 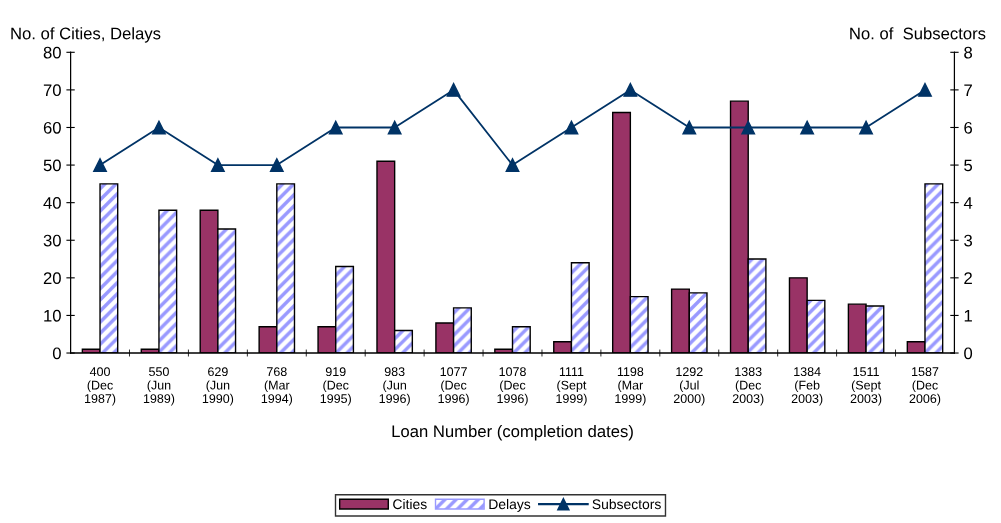 What do you see at coordinates (968, 316) in the screenshot?
I see `y2-tick-label: 1` at bounding box center [968, 316].